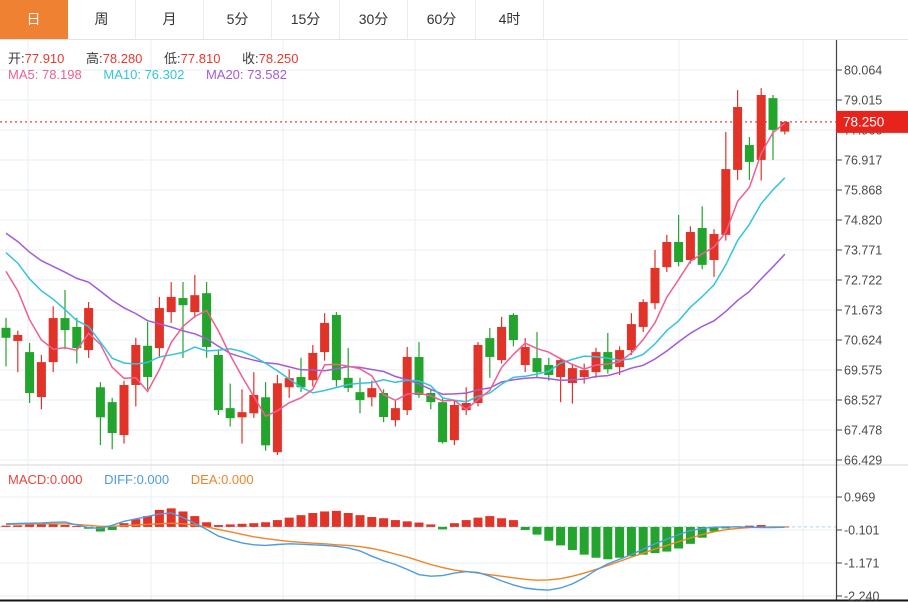 The image size is (908, 603). Describe the element at coordinates (442, 19) in the screenshot. I see `tab-60min: 60分` at that location.